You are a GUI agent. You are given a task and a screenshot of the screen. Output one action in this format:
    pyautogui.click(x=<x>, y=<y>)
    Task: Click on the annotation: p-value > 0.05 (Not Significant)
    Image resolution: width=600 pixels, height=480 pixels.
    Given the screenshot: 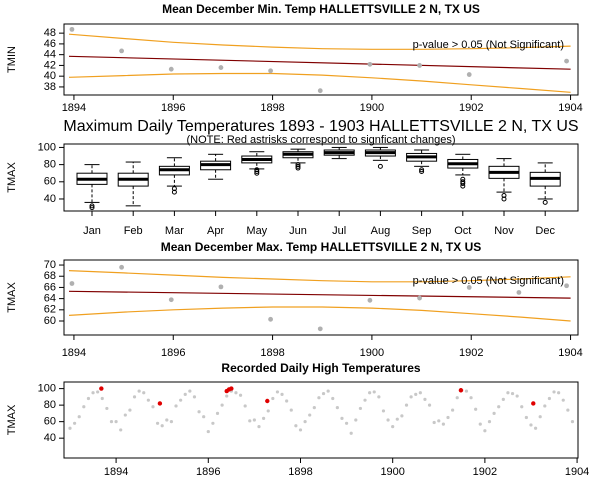 What is the action you would take?
    pyautogui.click(x=488, y=281)
    